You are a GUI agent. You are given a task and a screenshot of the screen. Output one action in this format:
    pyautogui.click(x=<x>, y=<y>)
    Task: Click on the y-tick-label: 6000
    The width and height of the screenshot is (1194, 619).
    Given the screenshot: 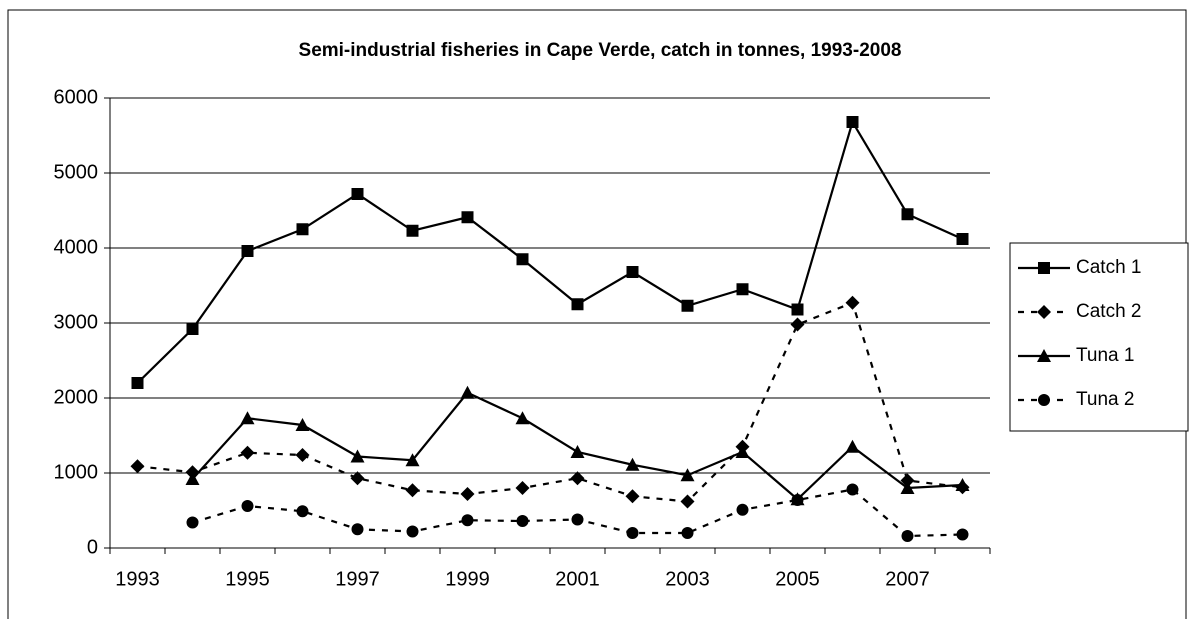 What is the action you would take?
    pyautogui.click(x=76, y=97)
    